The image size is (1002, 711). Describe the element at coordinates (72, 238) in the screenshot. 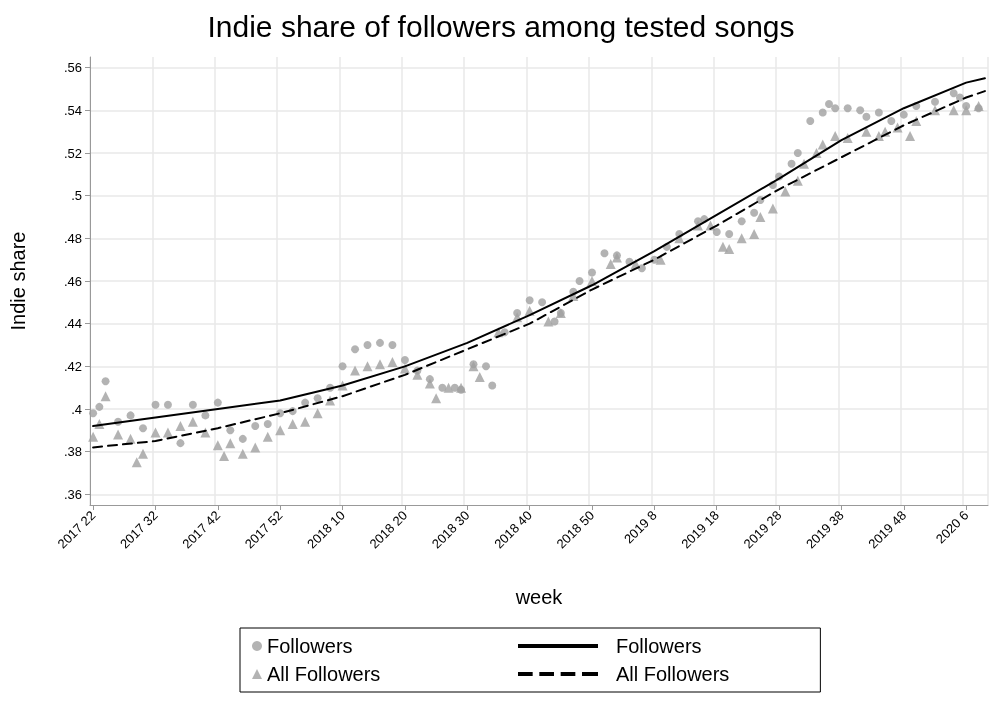

I see `y-tick-label: .48` at that location.